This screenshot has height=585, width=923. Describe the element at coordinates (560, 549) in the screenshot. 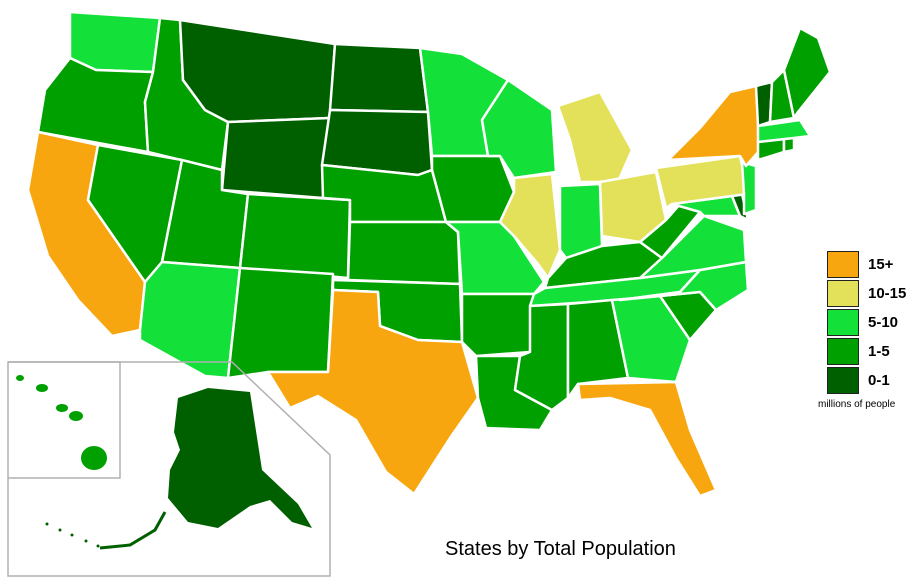

I see `map-title: States by Total Population` at that location.